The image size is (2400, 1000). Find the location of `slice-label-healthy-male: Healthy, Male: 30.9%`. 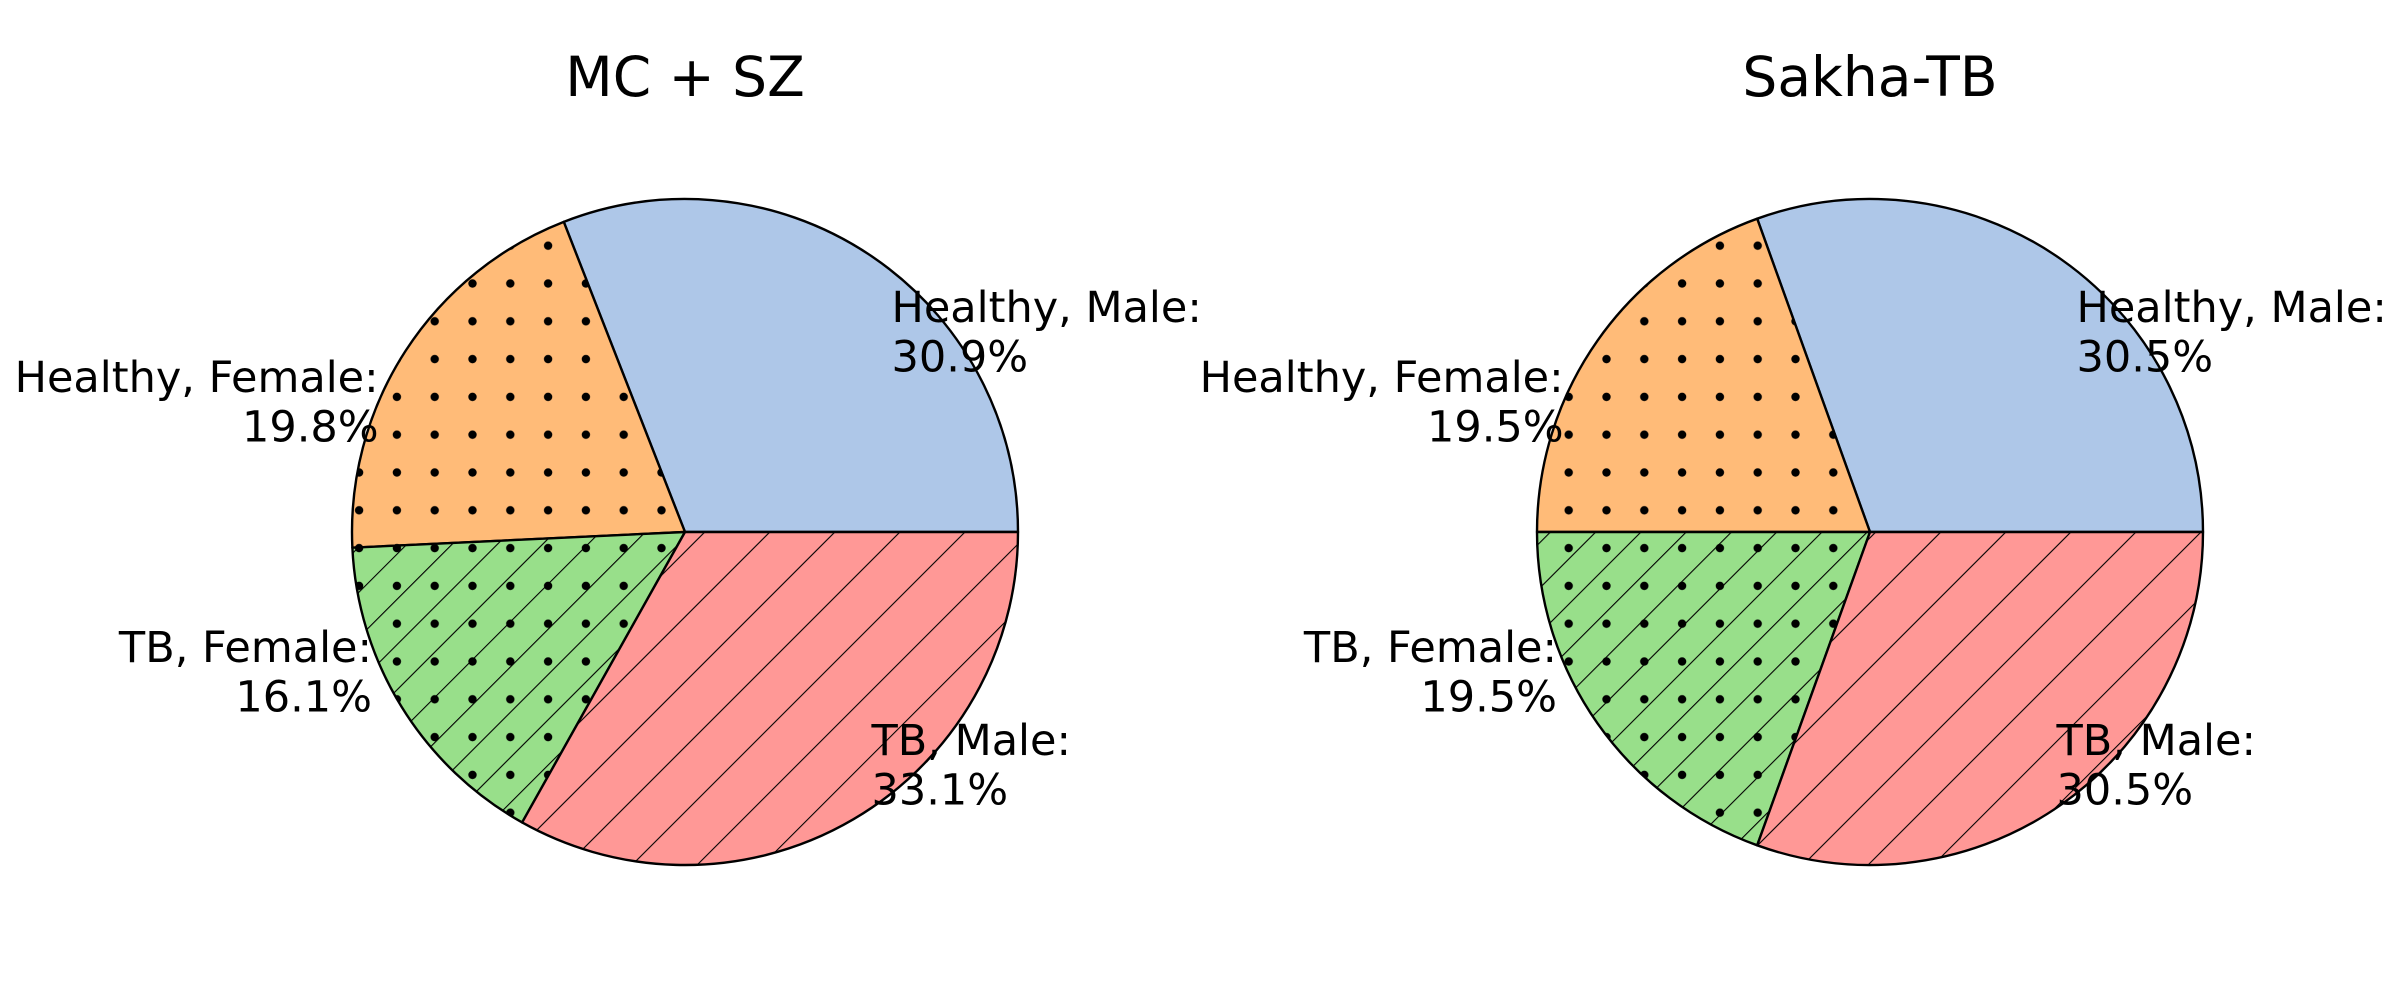

slice-label-healthy-male: Healthy, Male: 30.9% is located at coordinates (1047, 332).